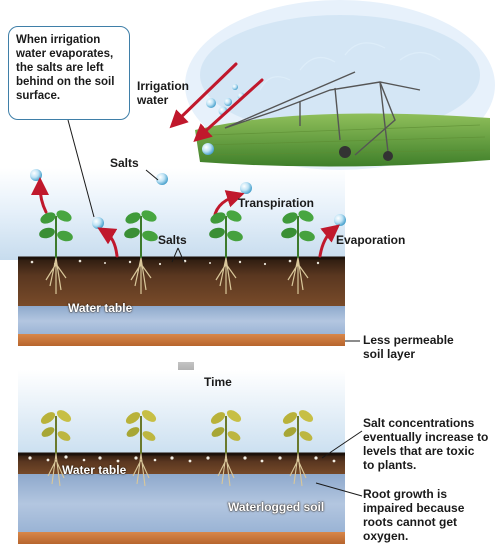  I want to click on water-table-upper-label: Water table, so click(100, 308).